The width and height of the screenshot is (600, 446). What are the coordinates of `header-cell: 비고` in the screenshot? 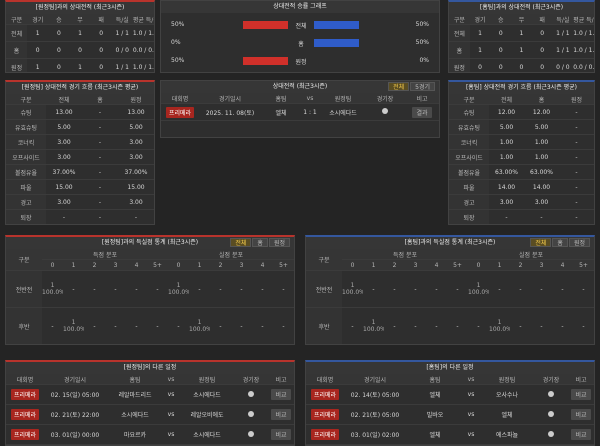 It's located at (580, 379).